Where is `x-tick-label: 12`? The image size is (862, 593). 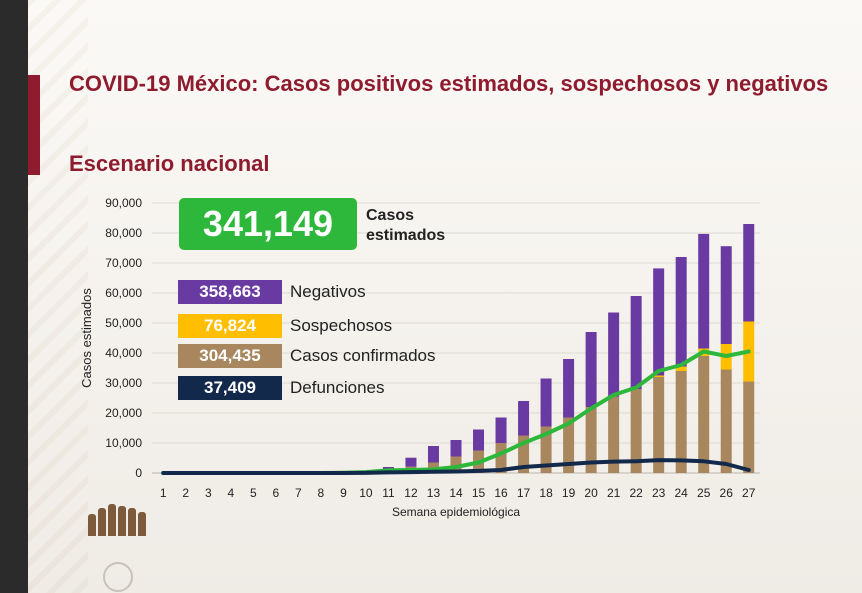
x-tick-label: 12 is located at coordinates (411, 493).